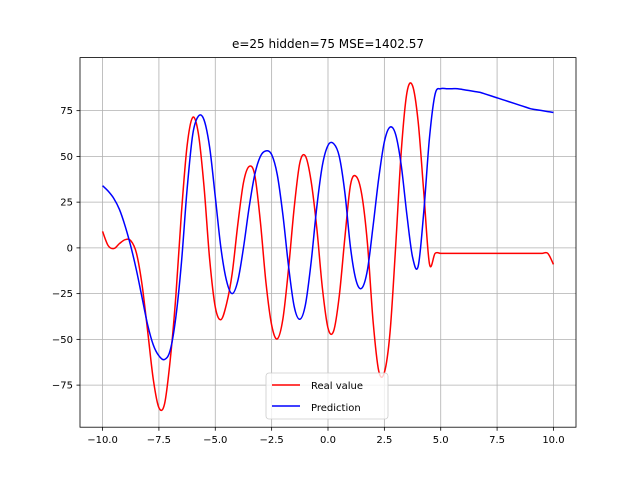 The width and height of the screenshot is (640, 480). I want to click on y-tick-label: −75, so click(62, 386).